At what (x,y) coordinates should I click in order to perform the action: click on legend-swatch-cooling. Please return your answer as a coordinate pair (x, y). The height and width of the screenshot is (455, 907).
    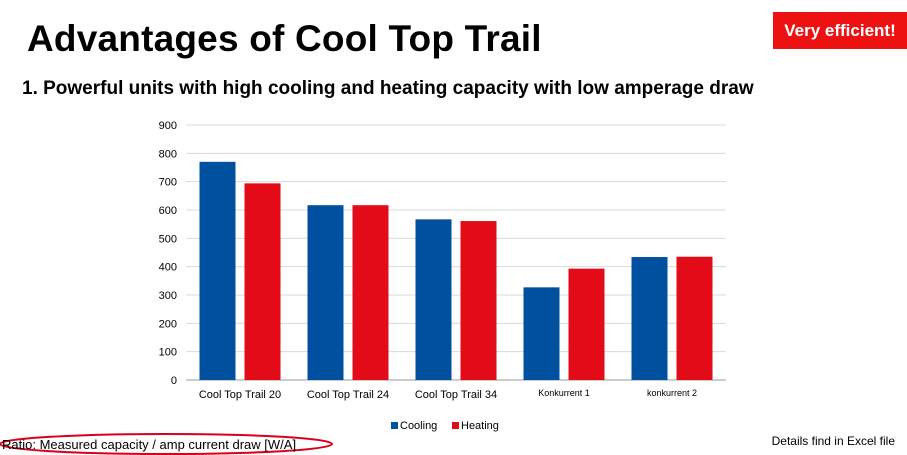
    Looking at the image, I should click on (394, 425).